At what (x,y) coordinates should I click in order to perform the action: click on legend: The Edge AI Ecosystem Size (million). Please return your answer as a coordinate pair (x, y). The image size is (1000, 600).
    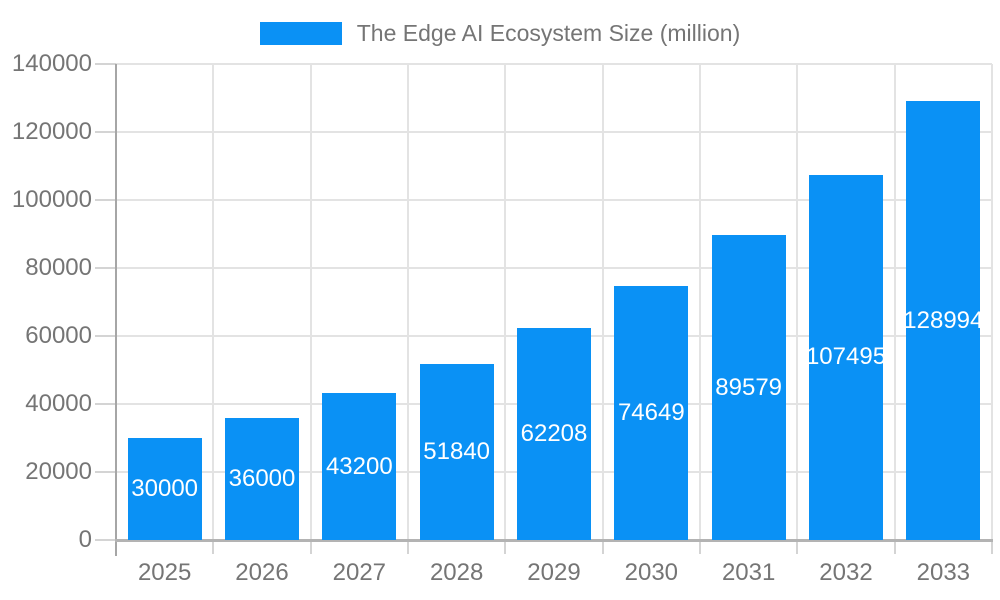
    Looking at the image, I should click on (500, 33).